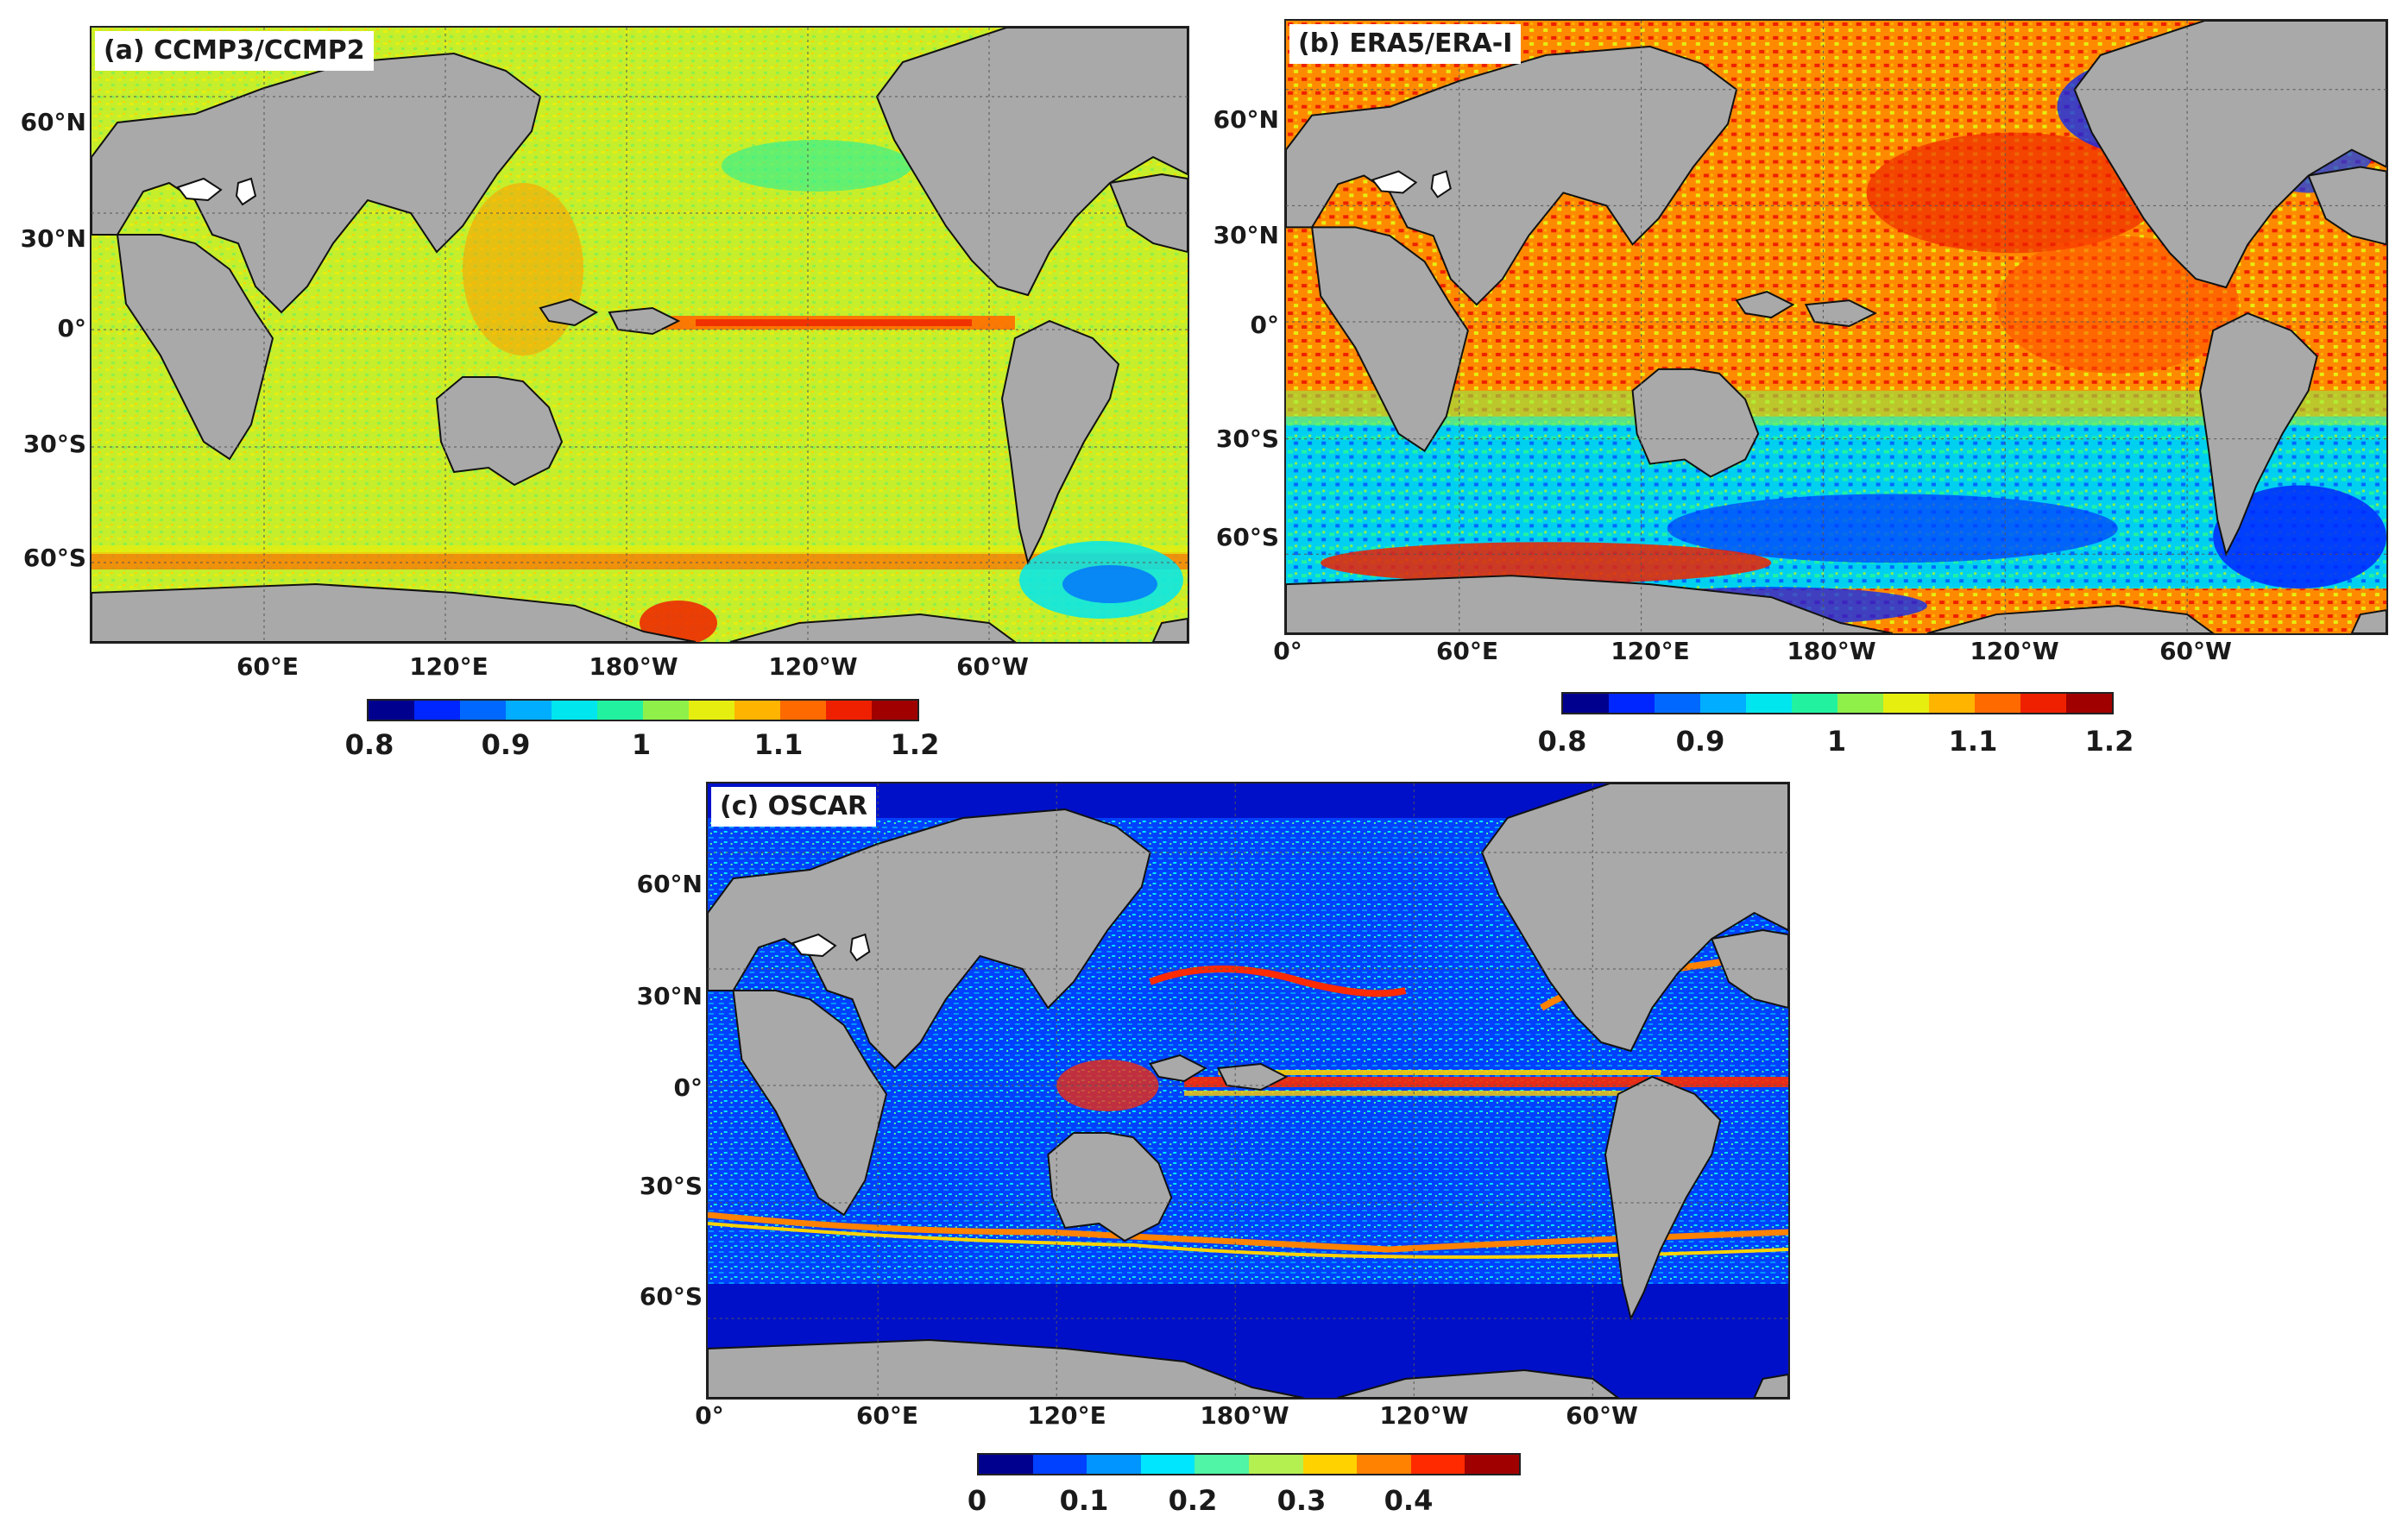 The width and height of the screenshot is (2408, 1535). Describe the element at coordinates (1409, 1500) in the screenshot. I see `colorbar-tick: 0.4` at that location.